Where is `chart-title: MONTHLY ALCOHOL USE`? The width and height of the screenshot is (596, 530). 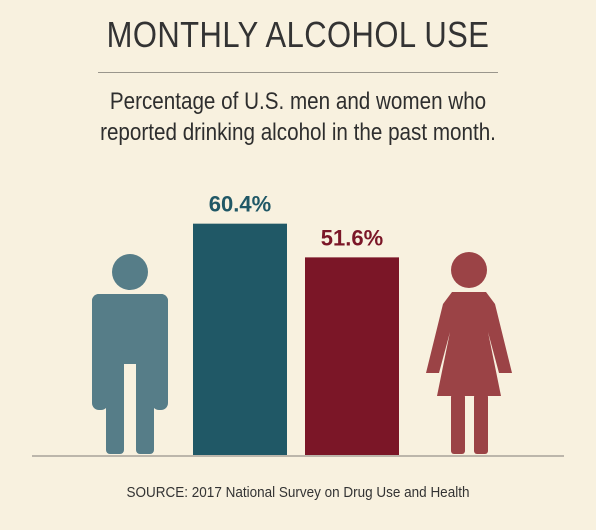
chart-title: MONTHLY ALCOHOL USE is located at coordinates (298, 34).